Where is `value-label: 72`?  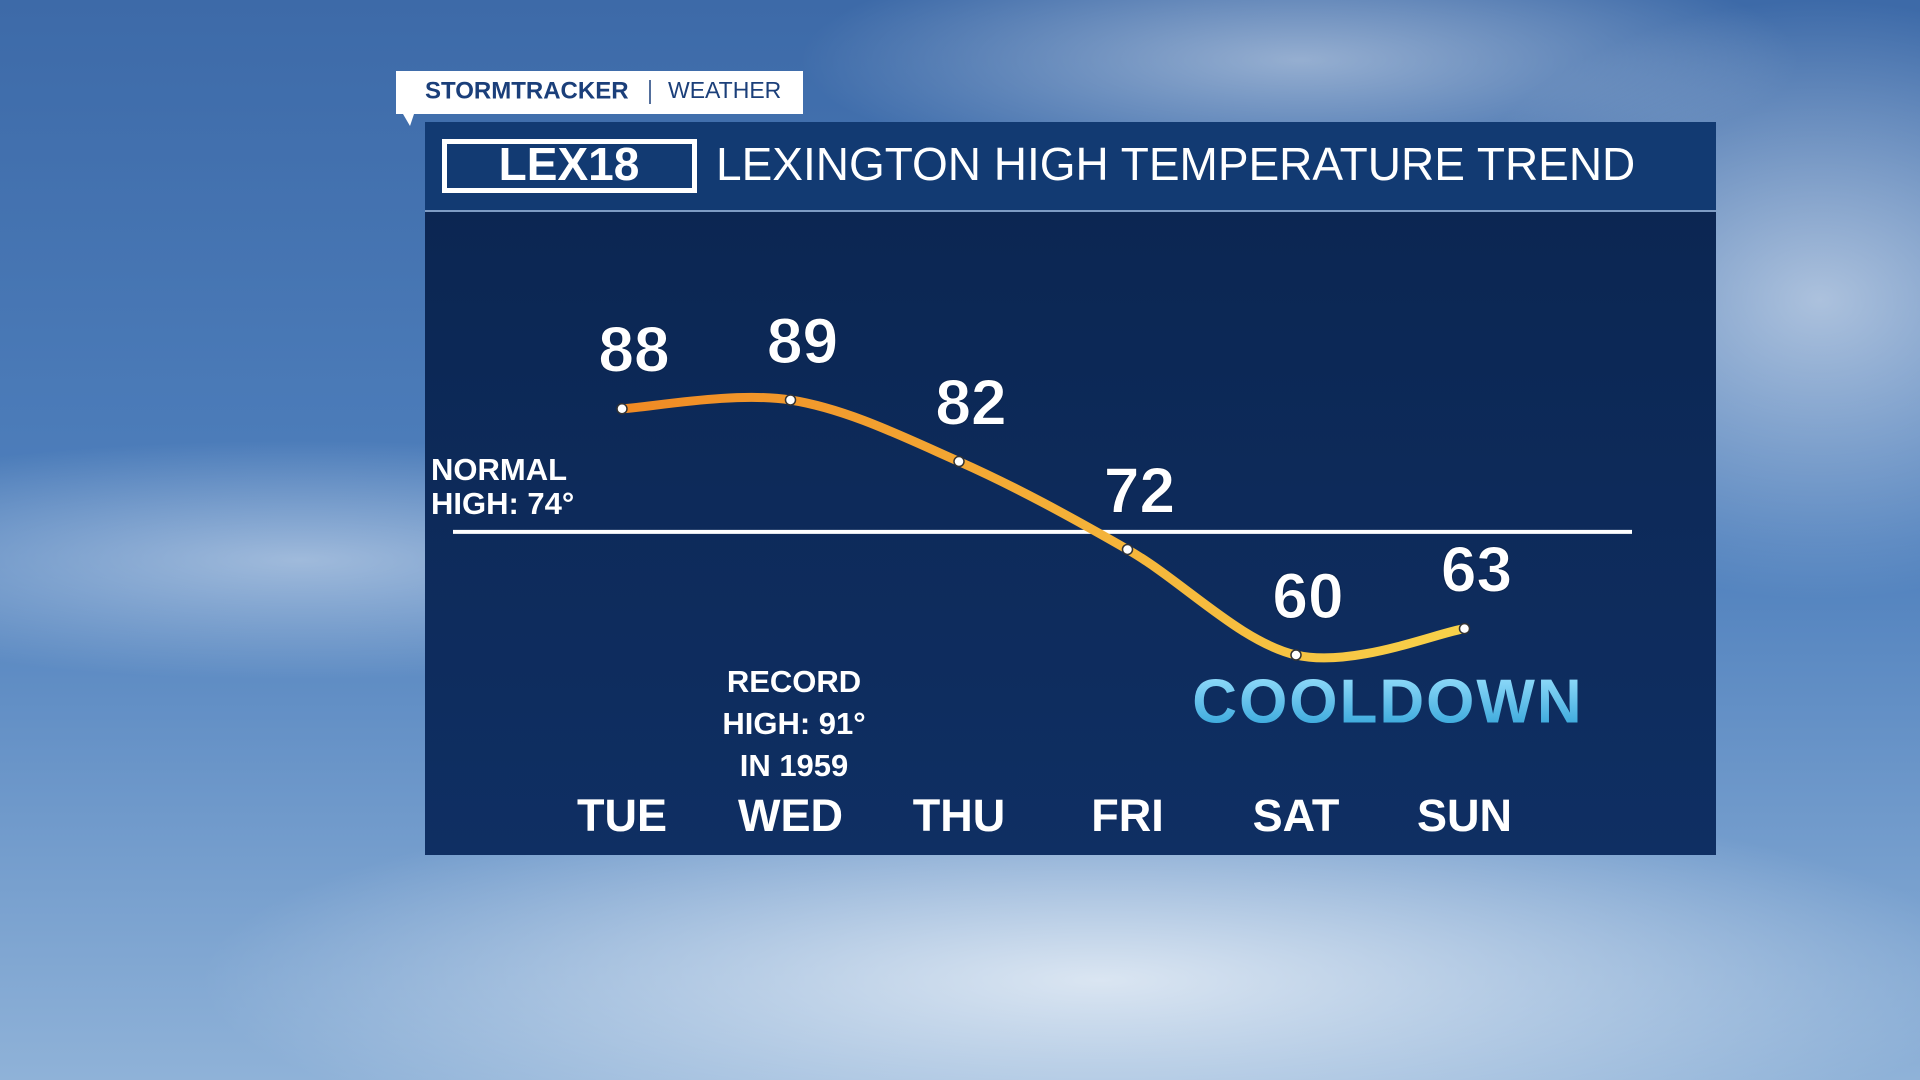 value-label: 72 is located at coordinates (1139, 490).